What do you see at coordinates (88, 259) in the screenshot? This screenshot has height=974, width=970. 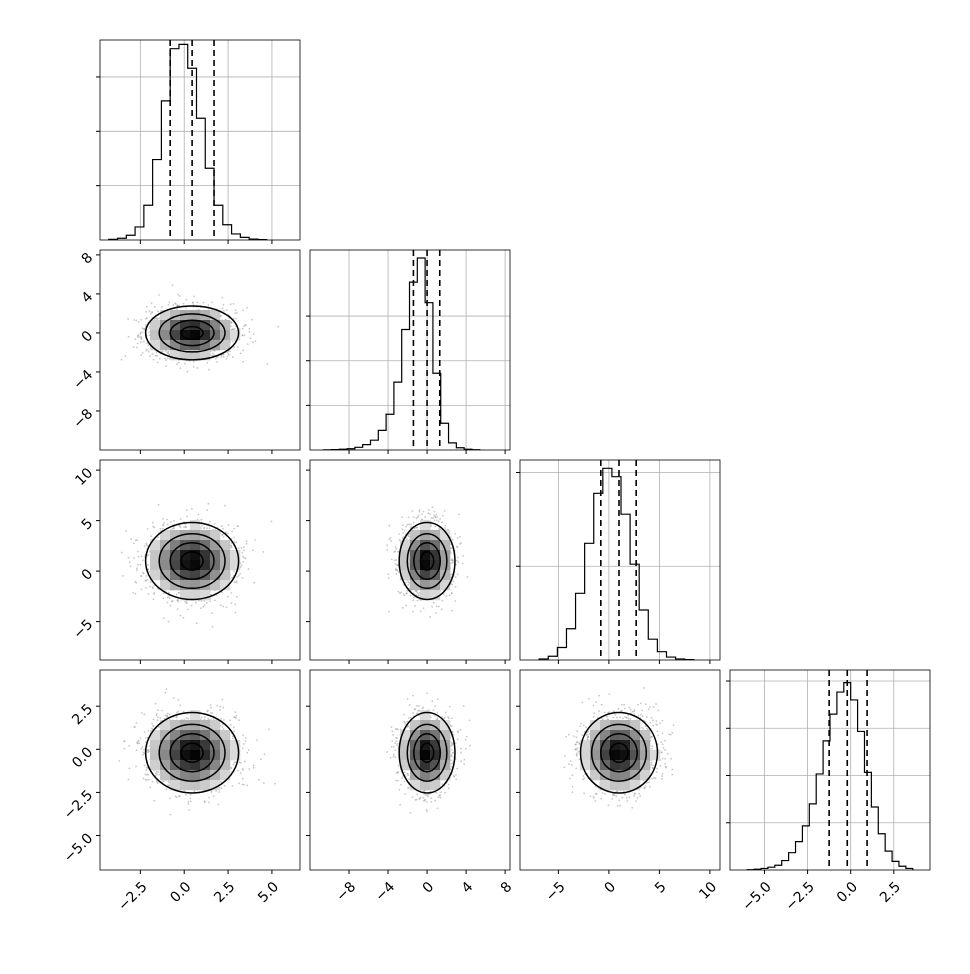 I see `y-tick-label: 8` at bounding box center [88, 259].